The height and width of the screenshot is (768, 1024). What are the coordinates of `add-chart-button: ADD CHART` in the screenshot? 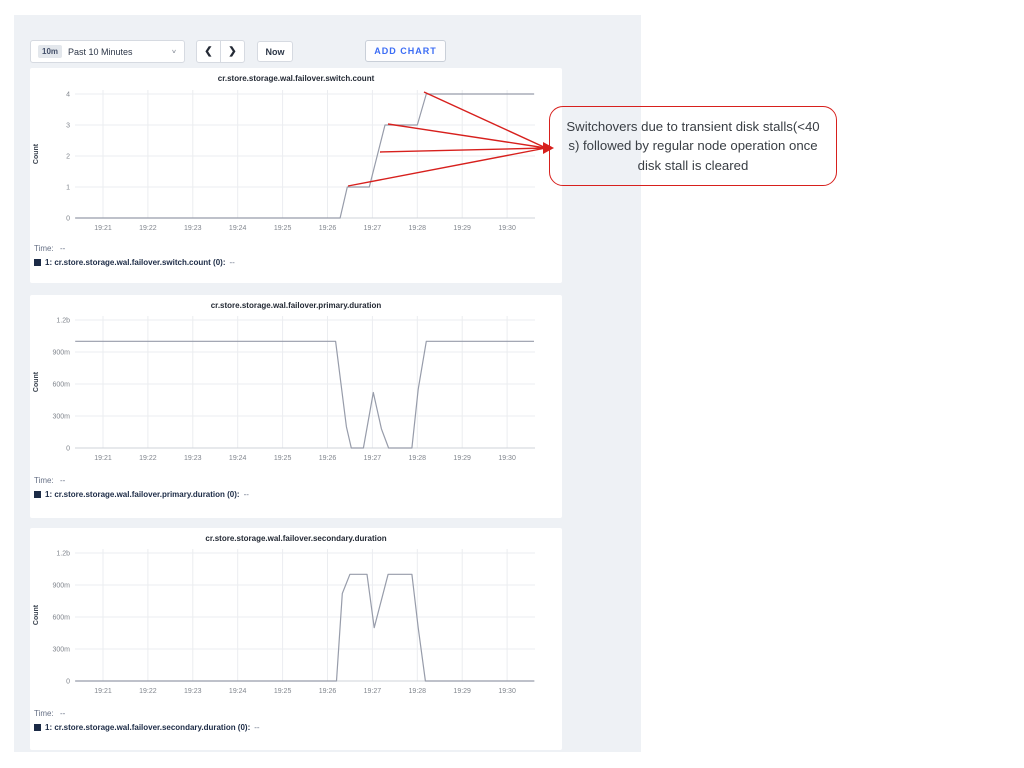 It's located at (405, 51).